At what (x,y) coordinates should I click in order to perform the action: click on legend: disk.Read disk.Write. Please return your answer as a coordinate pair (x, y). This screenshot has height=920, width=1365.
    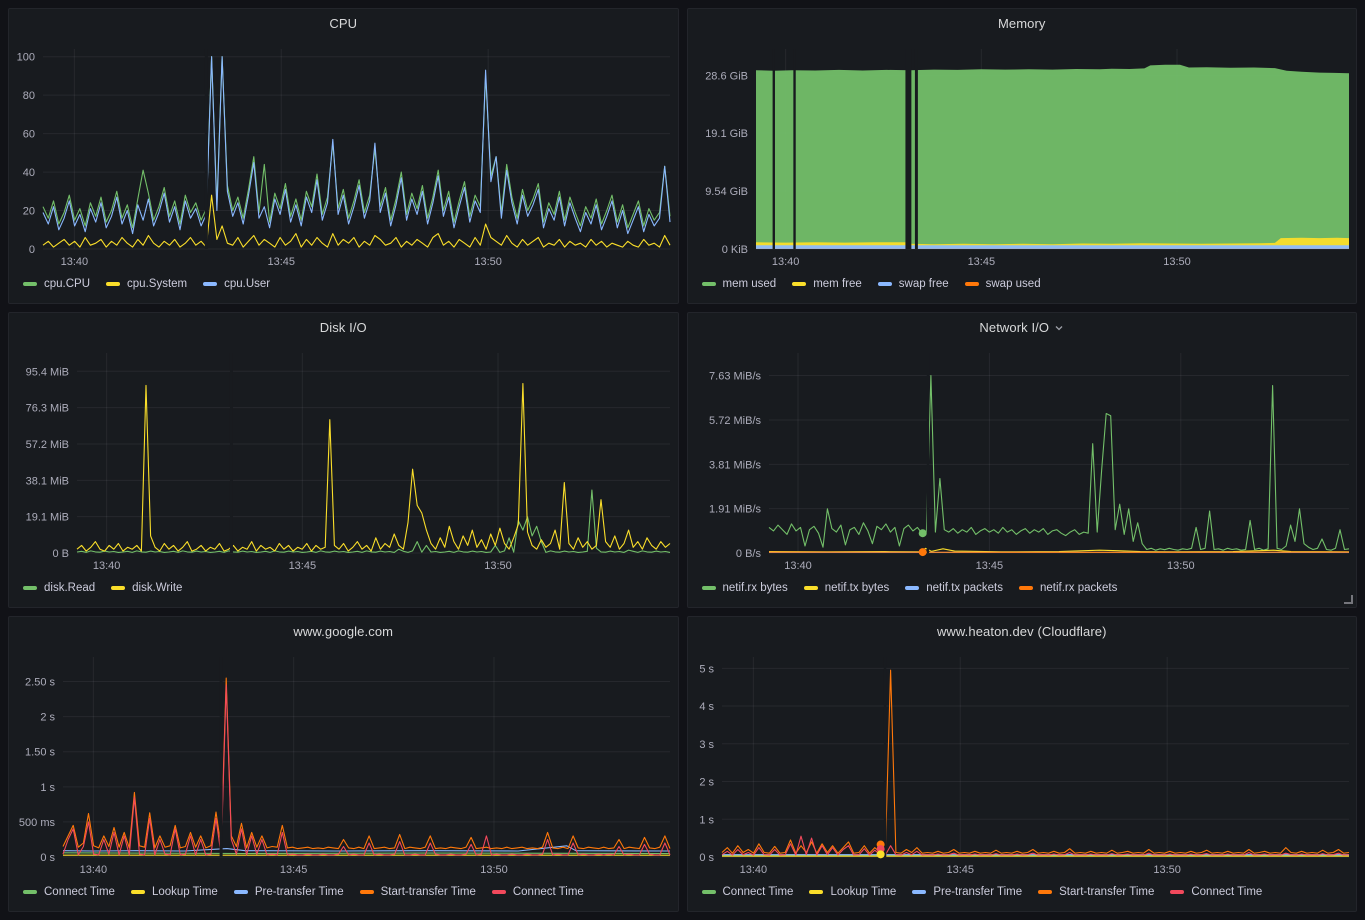
    Looking at the image, I should click on (343, 591).